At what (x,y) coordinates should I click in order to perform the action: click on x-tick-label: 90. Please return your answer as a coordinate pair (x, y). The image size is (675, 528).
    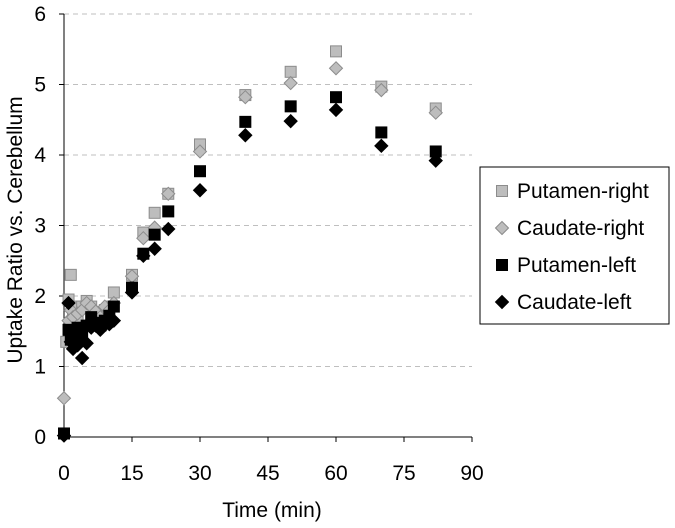
    Looking at the image, I should click on (471, 473).